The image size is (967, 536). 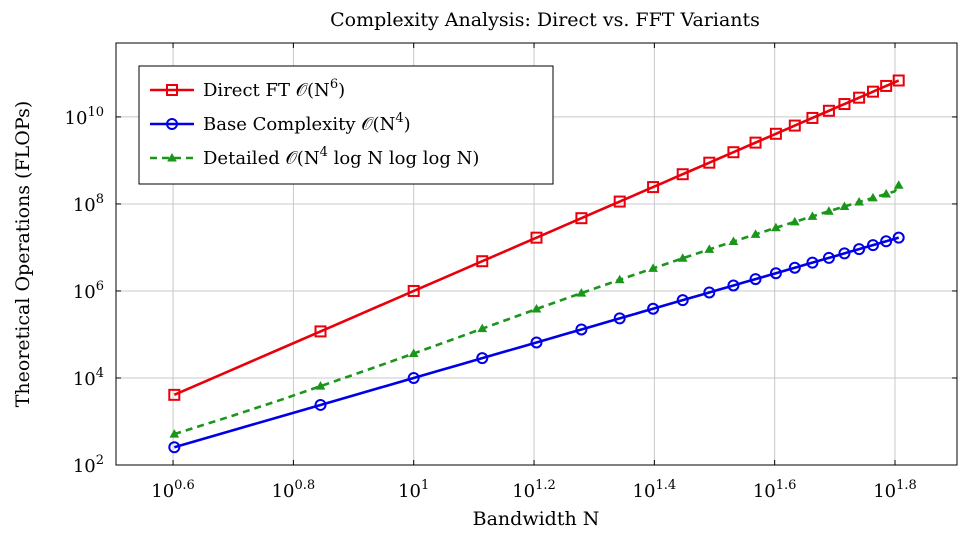 I want to click on x-tick-label: 101.4, so click(x=655, y=490).